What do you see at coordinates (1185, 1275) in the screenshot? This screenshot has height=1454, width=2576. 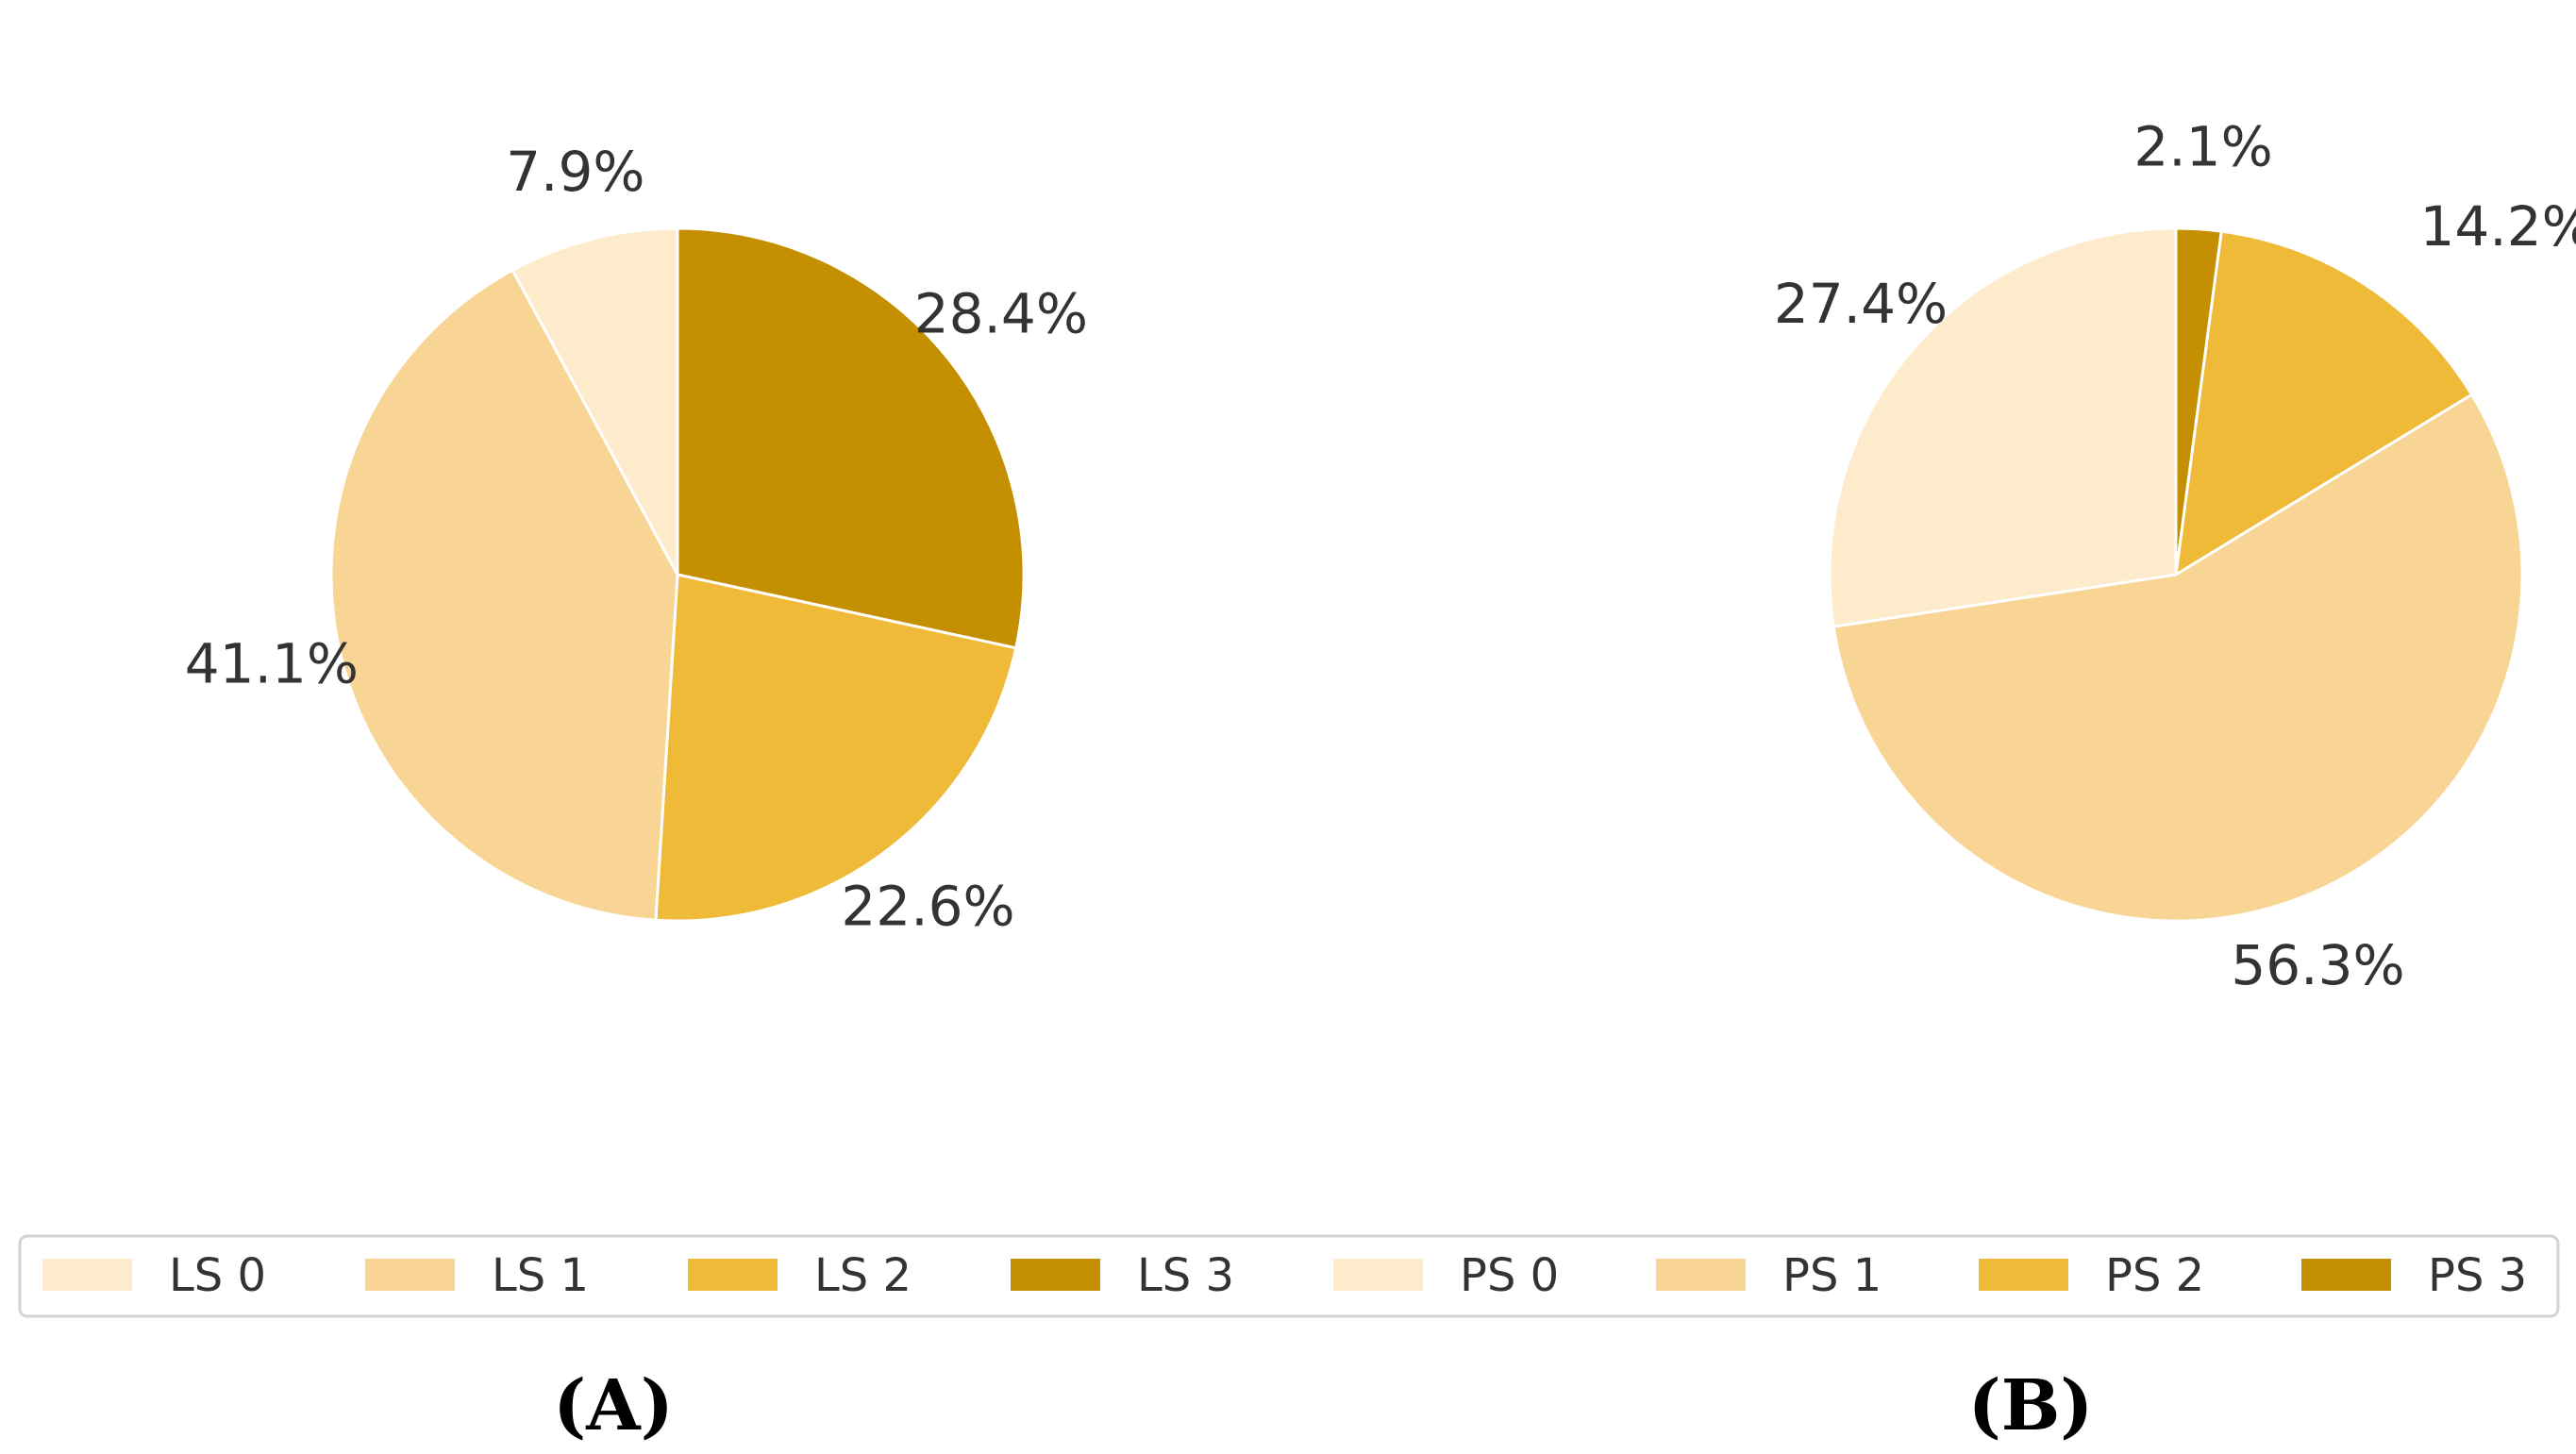 I see `legend-label-ls-3: LS 3` at bounding box center [1185, 1275].